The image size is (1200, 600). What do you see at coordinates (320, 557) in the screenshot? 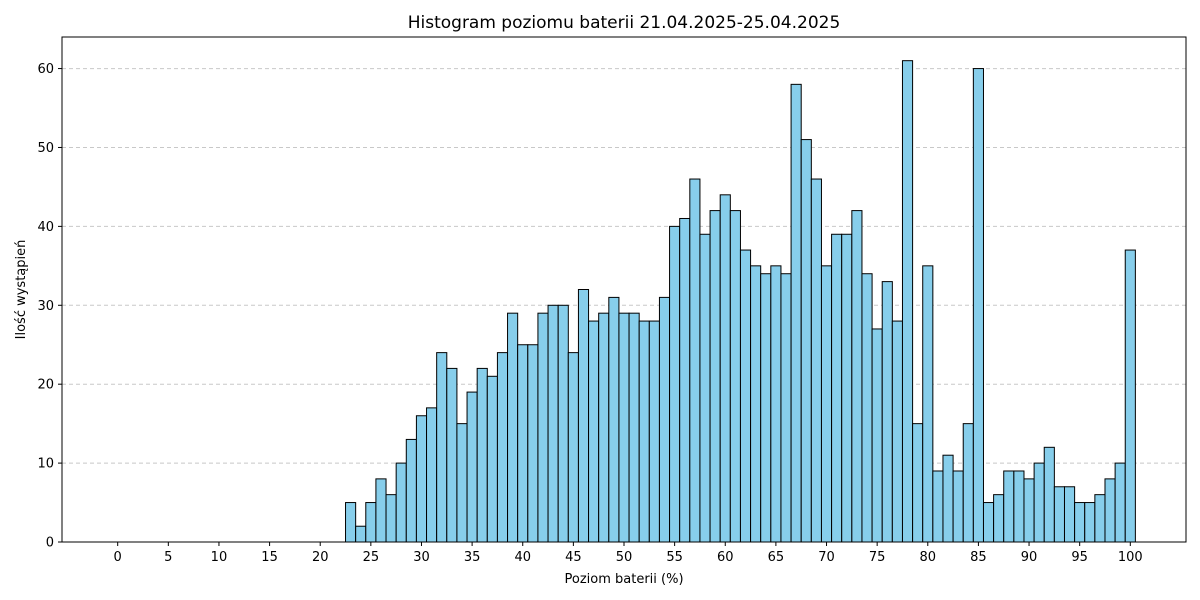
I see `x-tick-label: 20` at bounding box center [320, 557].